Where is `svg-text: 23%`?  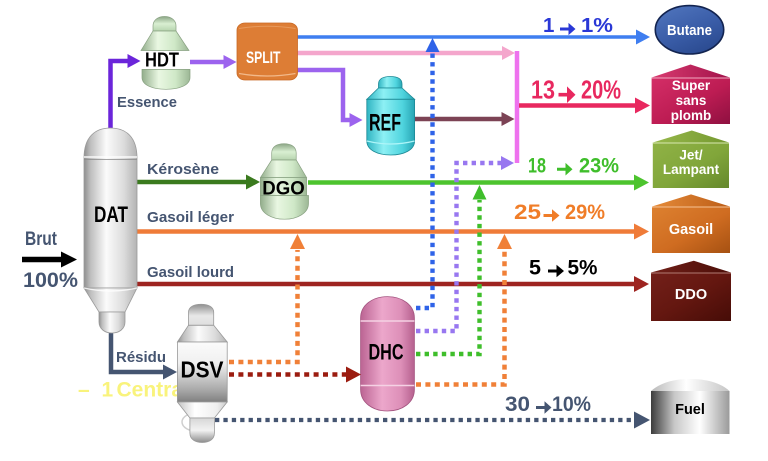 svg-text: 23% is located at coordinates (599, 166).